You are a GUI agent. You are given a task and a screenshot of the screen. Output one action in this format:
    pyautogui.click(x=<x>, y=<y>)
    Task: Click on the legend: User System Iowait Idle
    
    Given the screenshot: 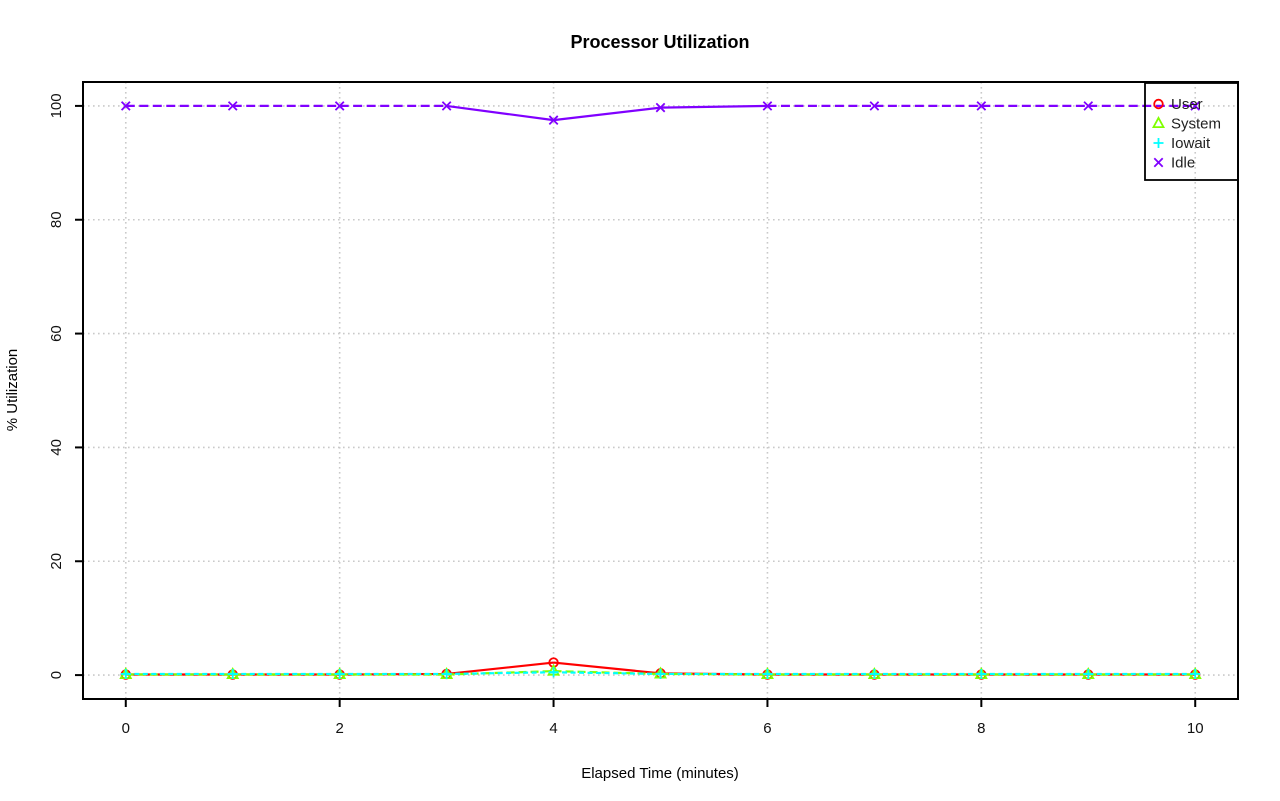 What is the action you would take?
    pyautogui.click(x=1191, y=131)
    